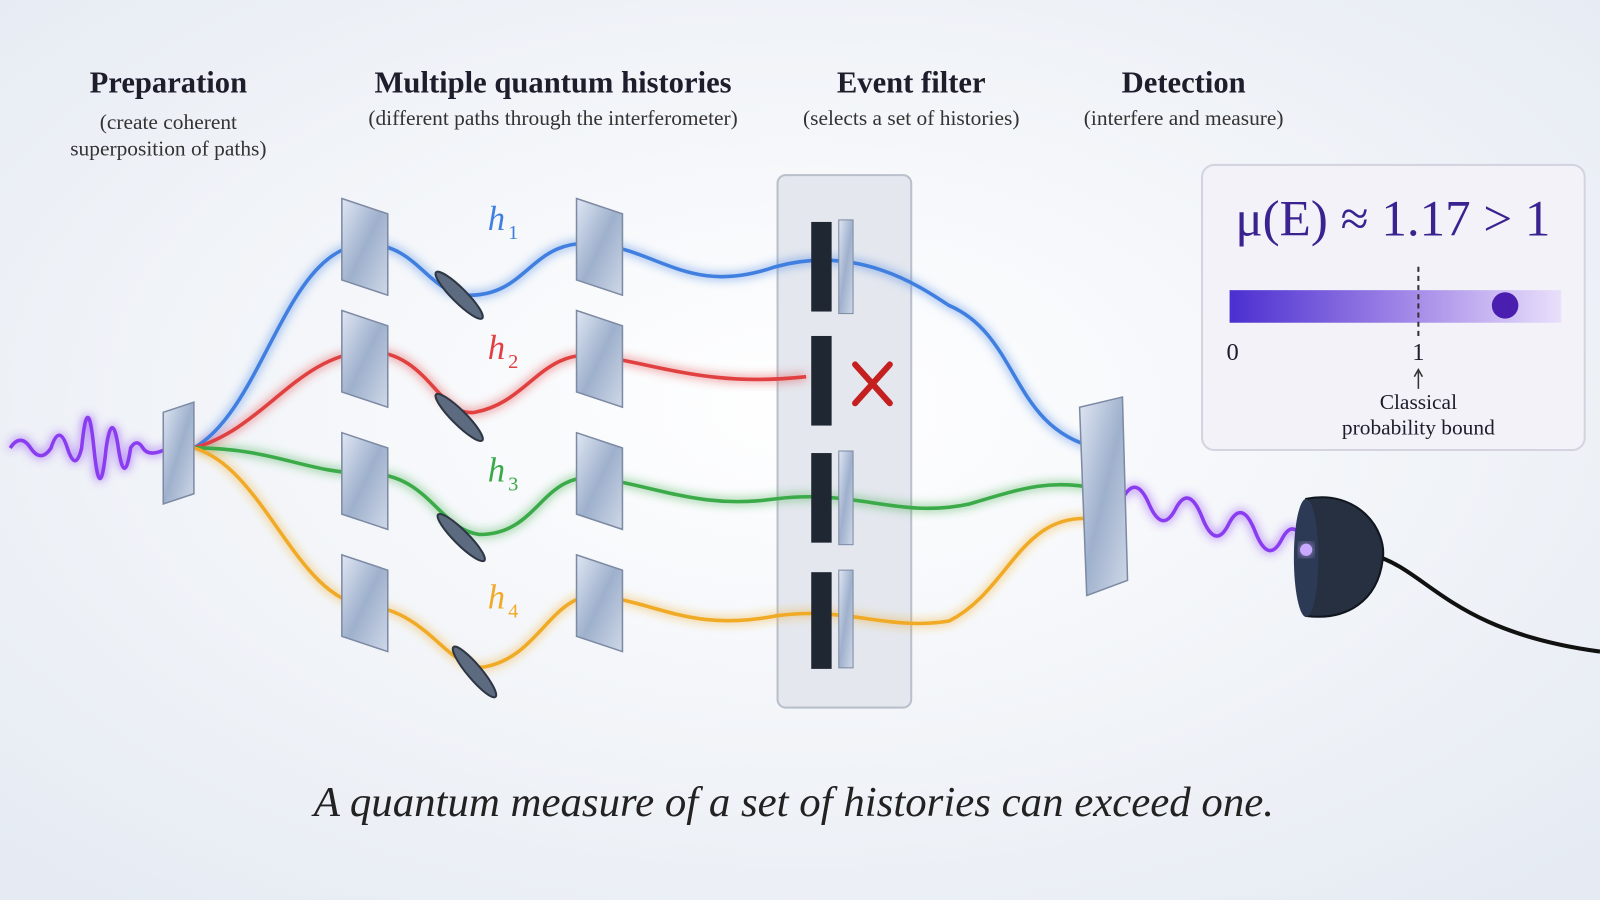 This screenshot has height=900, width=1600. What do you see at coordinates (1418, 378) in the screenshot?
I see `arrow` at bounding box center [1418, 378].